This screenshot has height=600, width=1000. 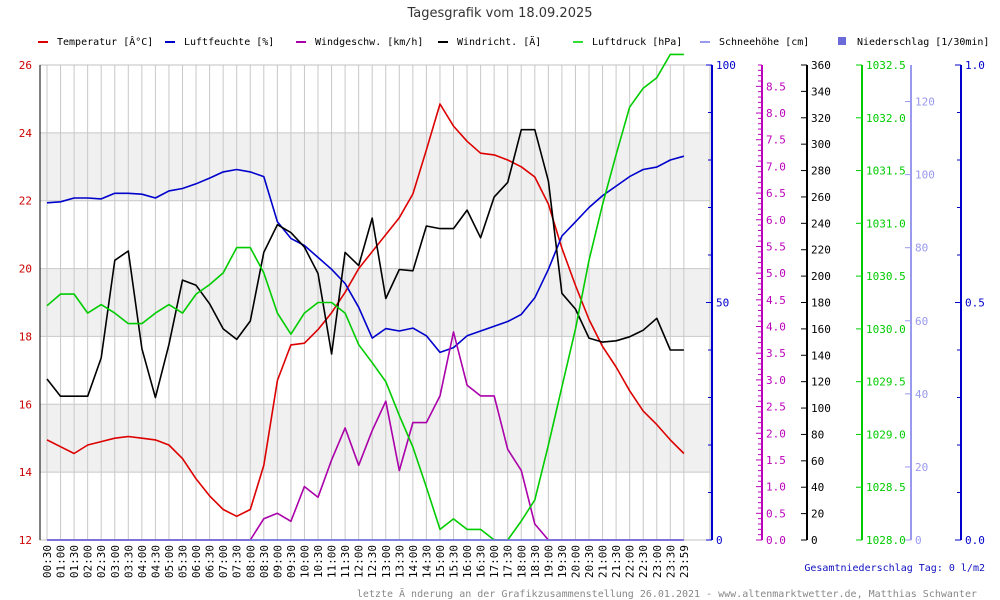 What do you see at coordinates (494, 561) in the screenshot?
I see `x-tick-label: 17:00` at bounding box center [494, 561].